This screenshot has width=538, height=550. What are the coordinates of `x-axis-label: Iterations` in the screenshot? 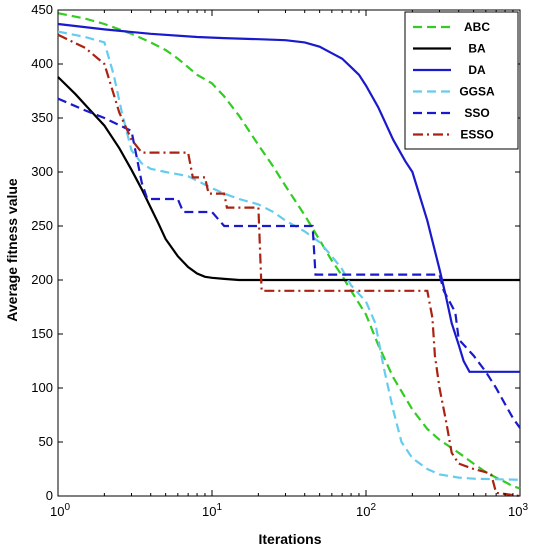 It's located at (289, 539).